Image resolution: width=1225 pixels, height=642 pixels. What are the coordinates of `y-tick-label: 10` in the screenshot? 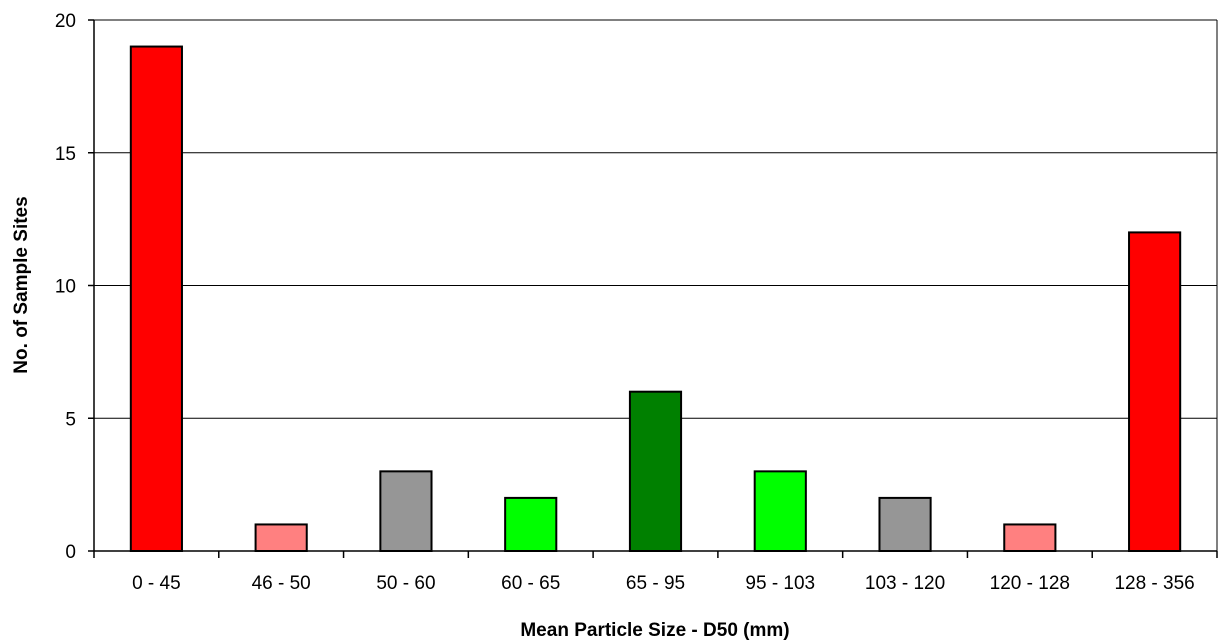 It's located at (65, 287).